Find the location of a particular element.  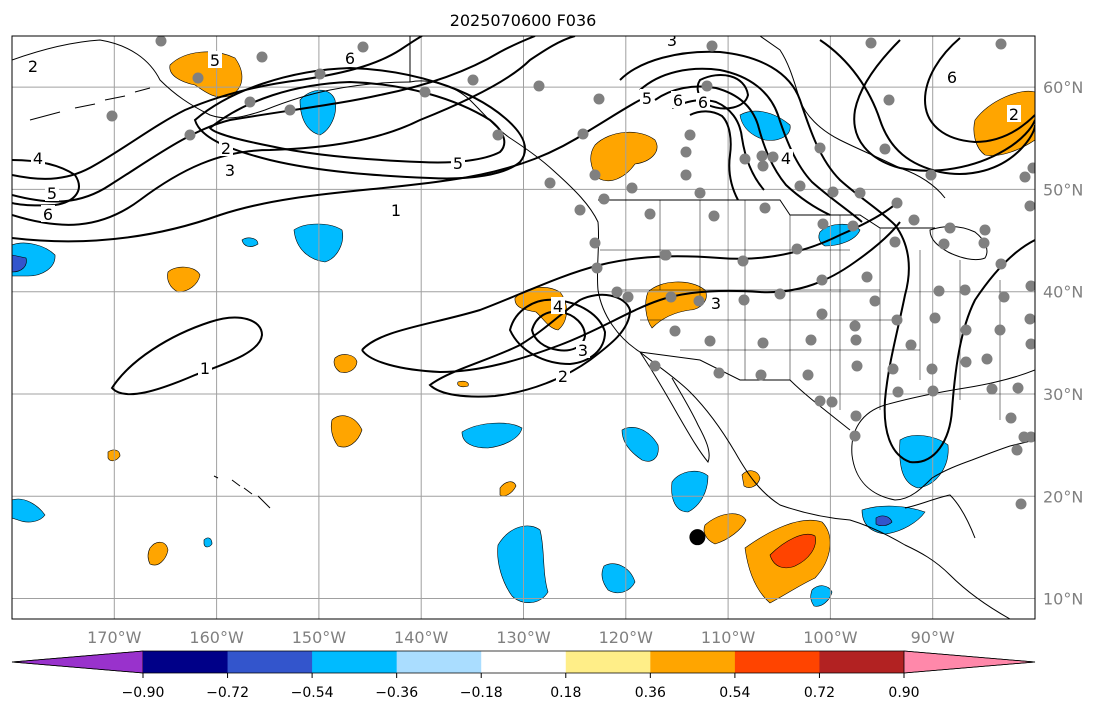

alaska-peninsula-outline is located at coordinates (211, 79).